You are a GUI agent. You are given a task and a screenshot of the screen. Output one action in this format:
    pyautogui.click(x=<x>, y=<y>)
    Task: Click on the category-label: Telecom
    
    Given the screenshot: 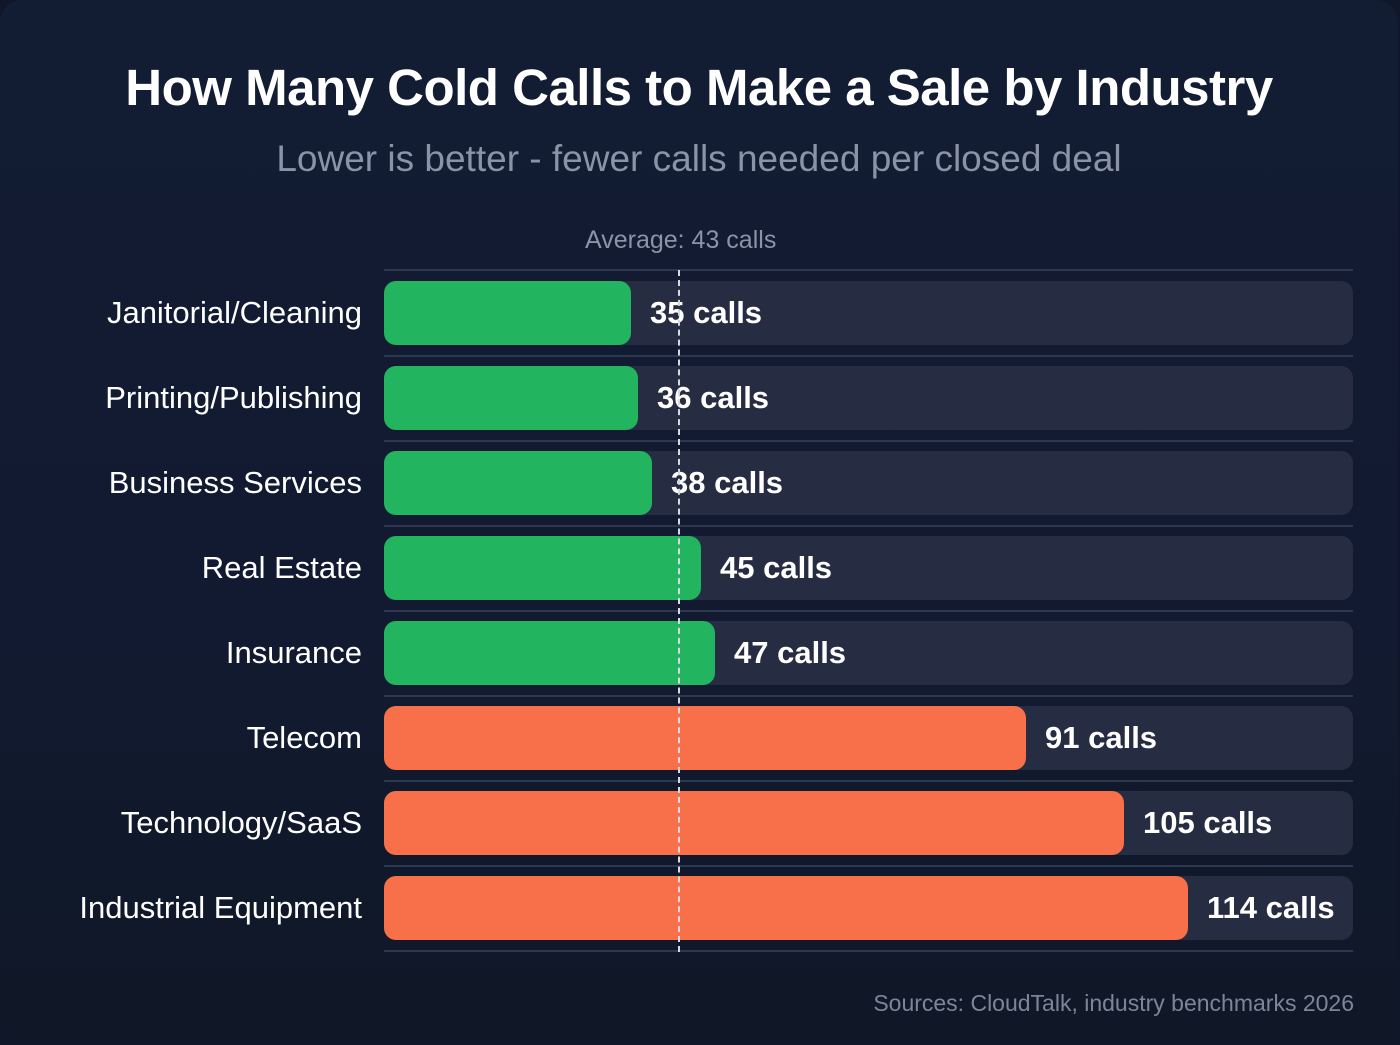 What is the action you would take?
    pyautogui.click(x=304, y=737)
    